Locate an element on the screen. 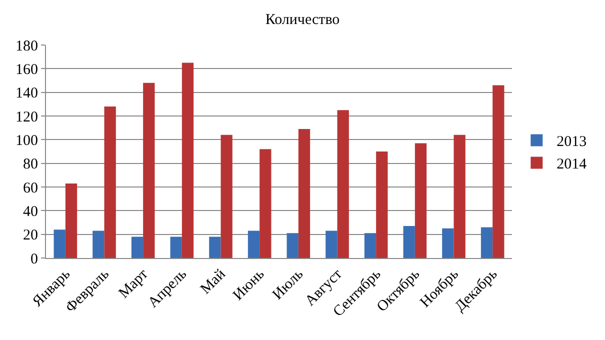 The width and height of the screenshot is (605, 340). y-tick-label: 180 is located at coordinates (27, 46).